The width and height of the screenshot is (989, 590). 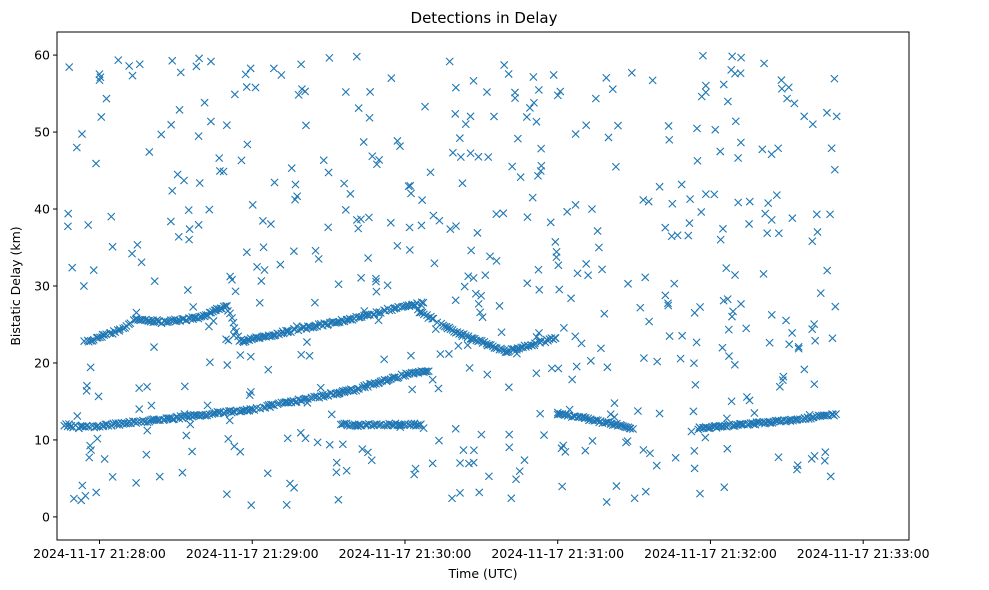 What do you see at coordinates (42, 209) in the screenshot?
I see `y-tick-label: 40` at bounding box center [42, 209].